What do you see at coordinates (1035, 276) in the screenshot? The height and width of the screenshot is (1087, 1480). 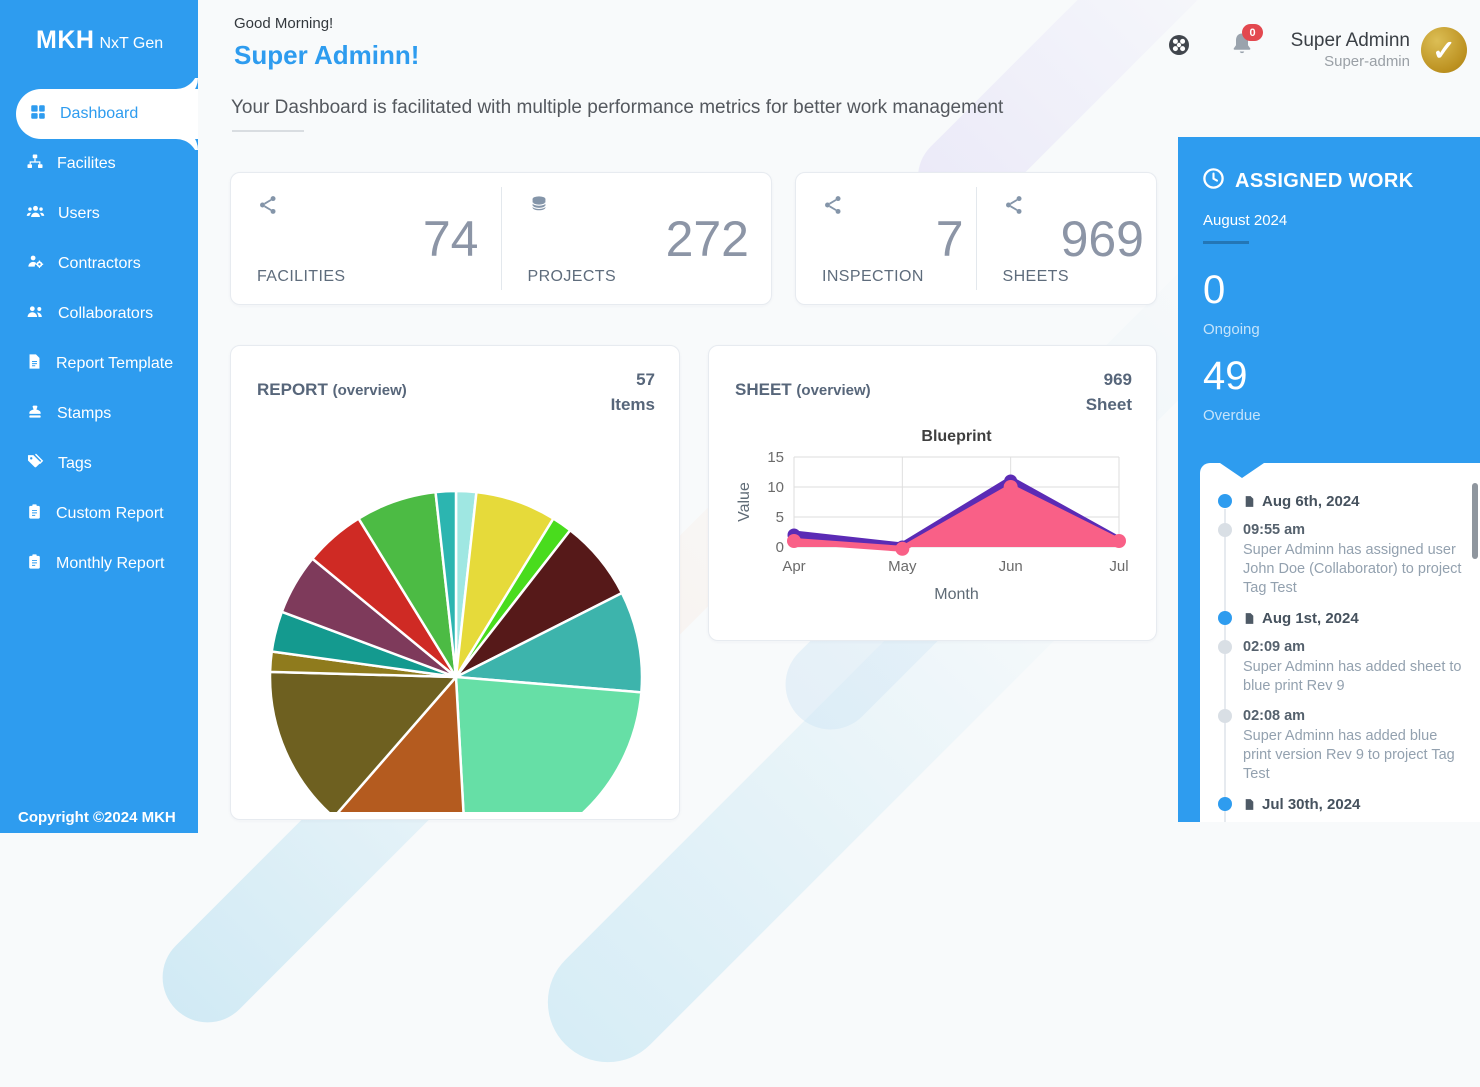 I see `stat-label: SHEETS` at bounding box center [1035, 276].